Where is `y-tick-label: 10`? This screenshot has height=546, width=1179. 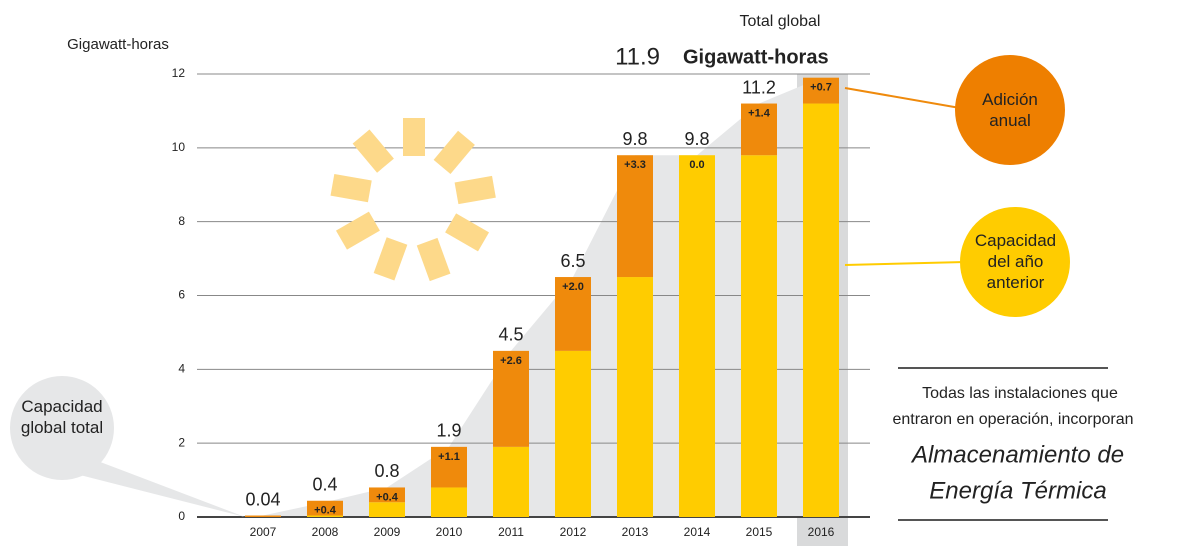 y-tick-label: 10 is located at coordinates (179, 147).